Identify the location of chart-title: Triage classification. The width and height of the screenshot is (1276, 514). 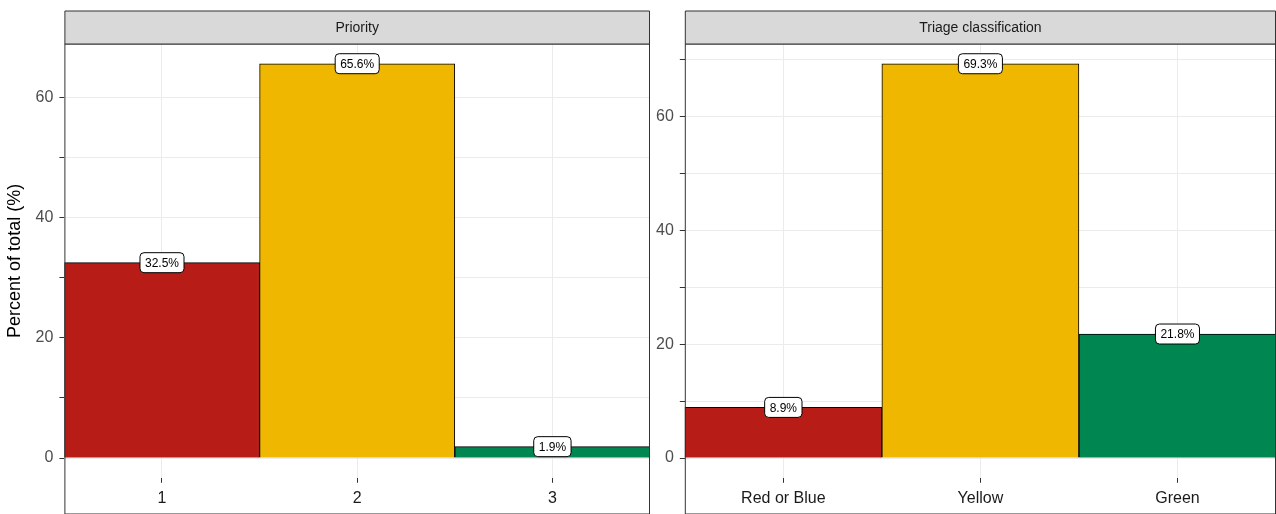
(980, 26).